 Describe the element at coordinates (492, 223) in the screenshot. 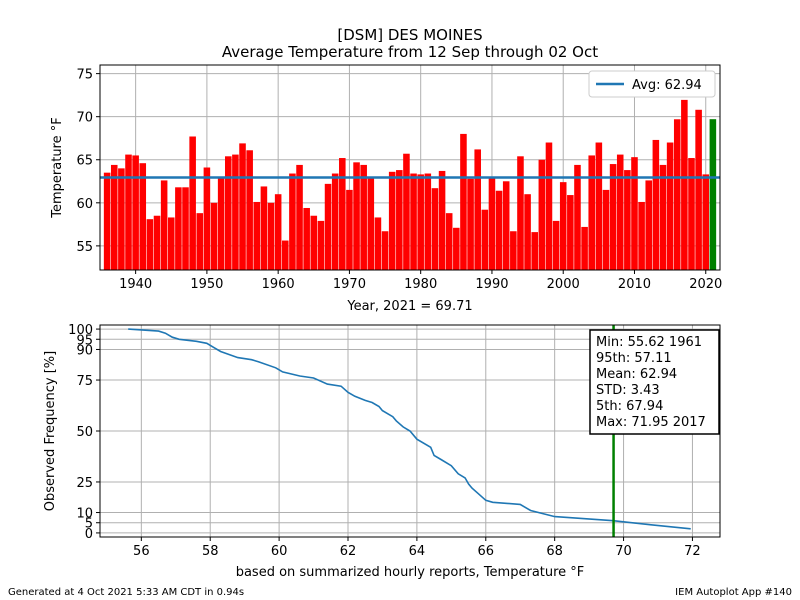

I see `bar-1990` at that location.